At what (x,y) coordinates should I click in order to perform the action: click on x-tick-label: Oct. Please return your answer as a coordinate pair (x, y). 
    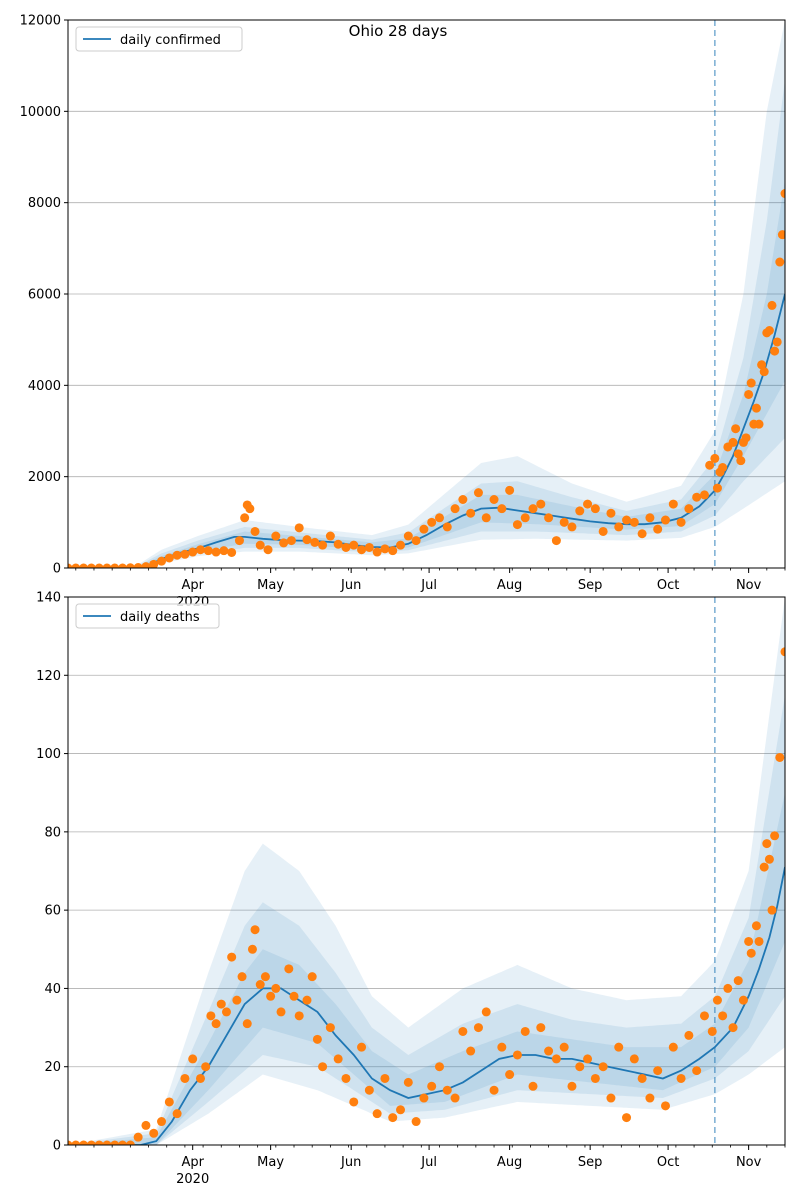
    Looking at the image, I should click on (668, 585).